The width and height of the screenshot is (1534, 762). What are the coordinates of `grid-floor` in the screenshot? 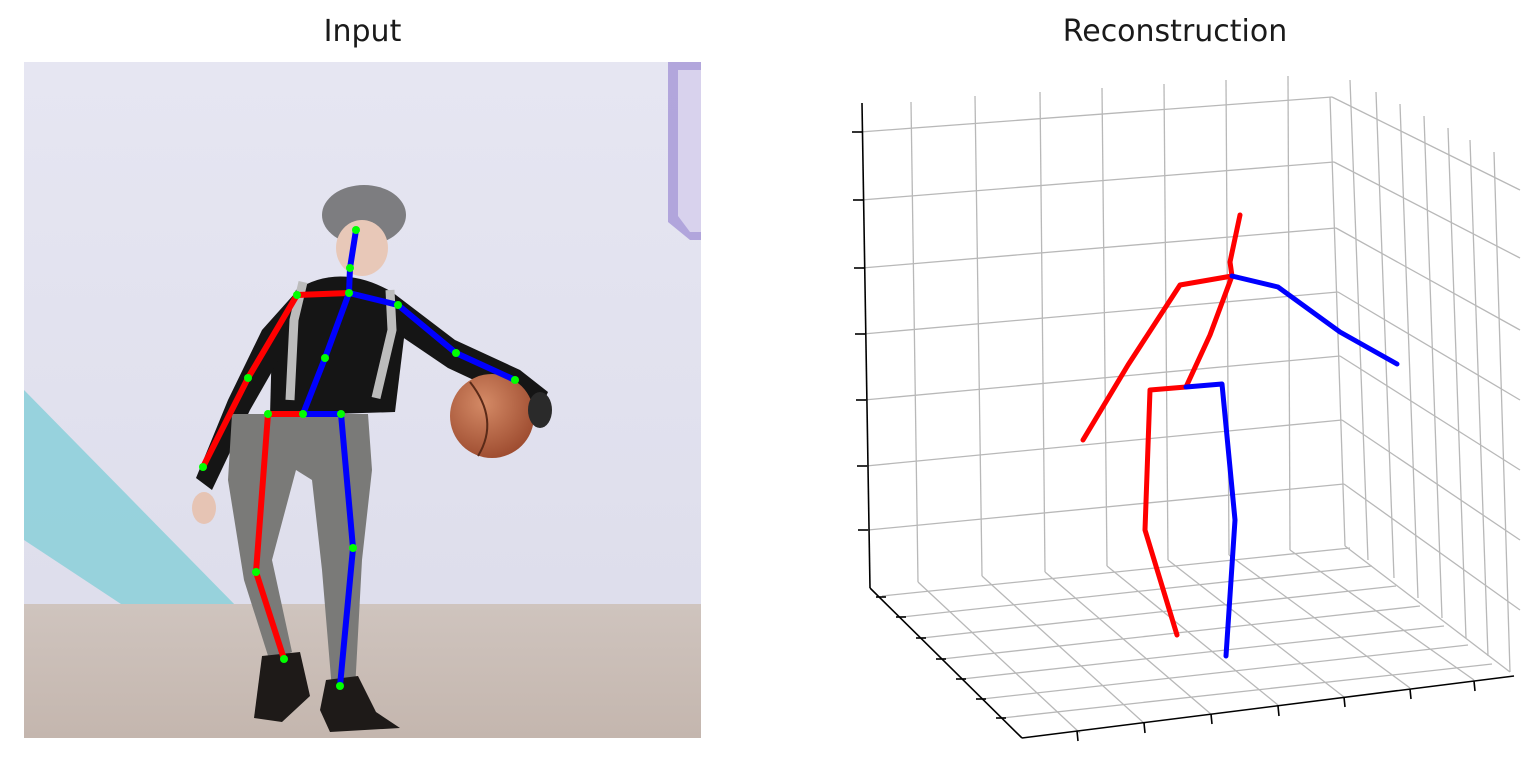 It's located at (1196, 639).